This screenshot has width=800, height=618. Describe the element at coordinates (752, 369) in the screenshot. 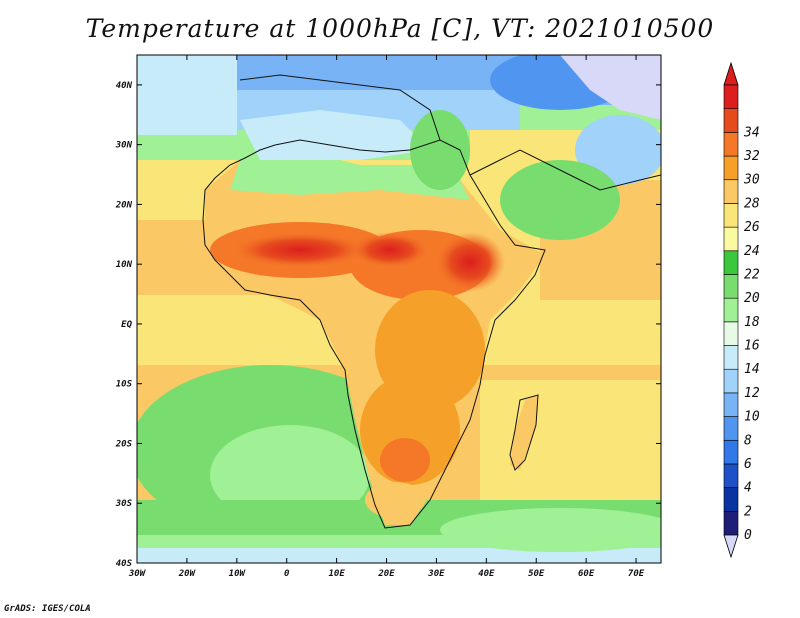

I see `colorbar-label: 14` at that location.